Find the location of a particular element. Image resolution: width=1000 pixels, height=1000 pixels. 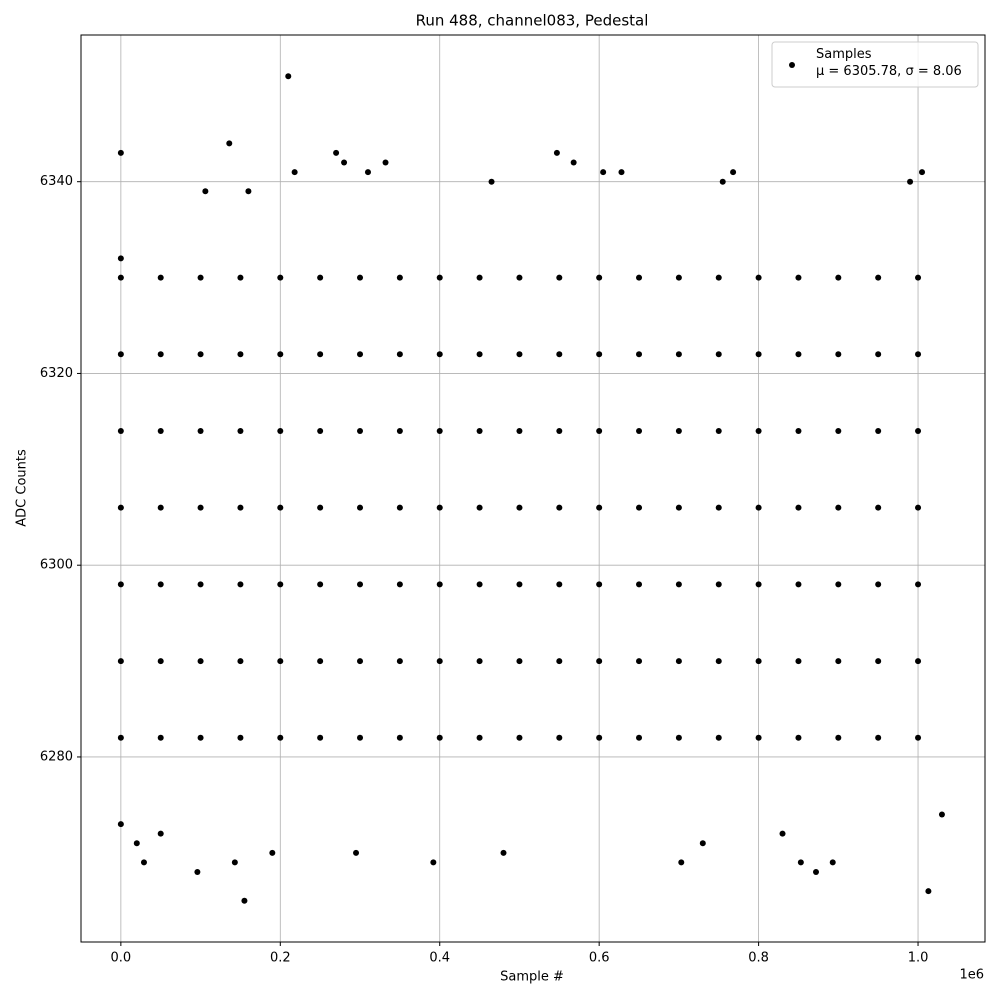

x-tick-label: 0.2 is located at coordinates (280, 958).